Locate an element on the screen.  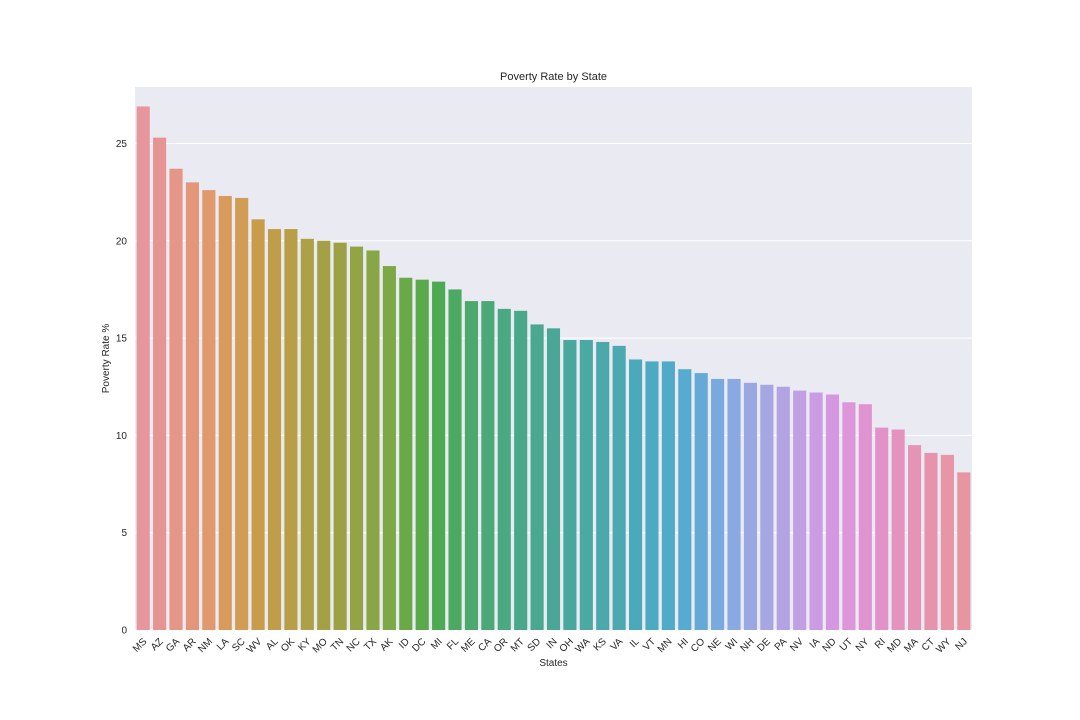
y-axis-title: Poverty Rate % is located at coordinates (106, 359).